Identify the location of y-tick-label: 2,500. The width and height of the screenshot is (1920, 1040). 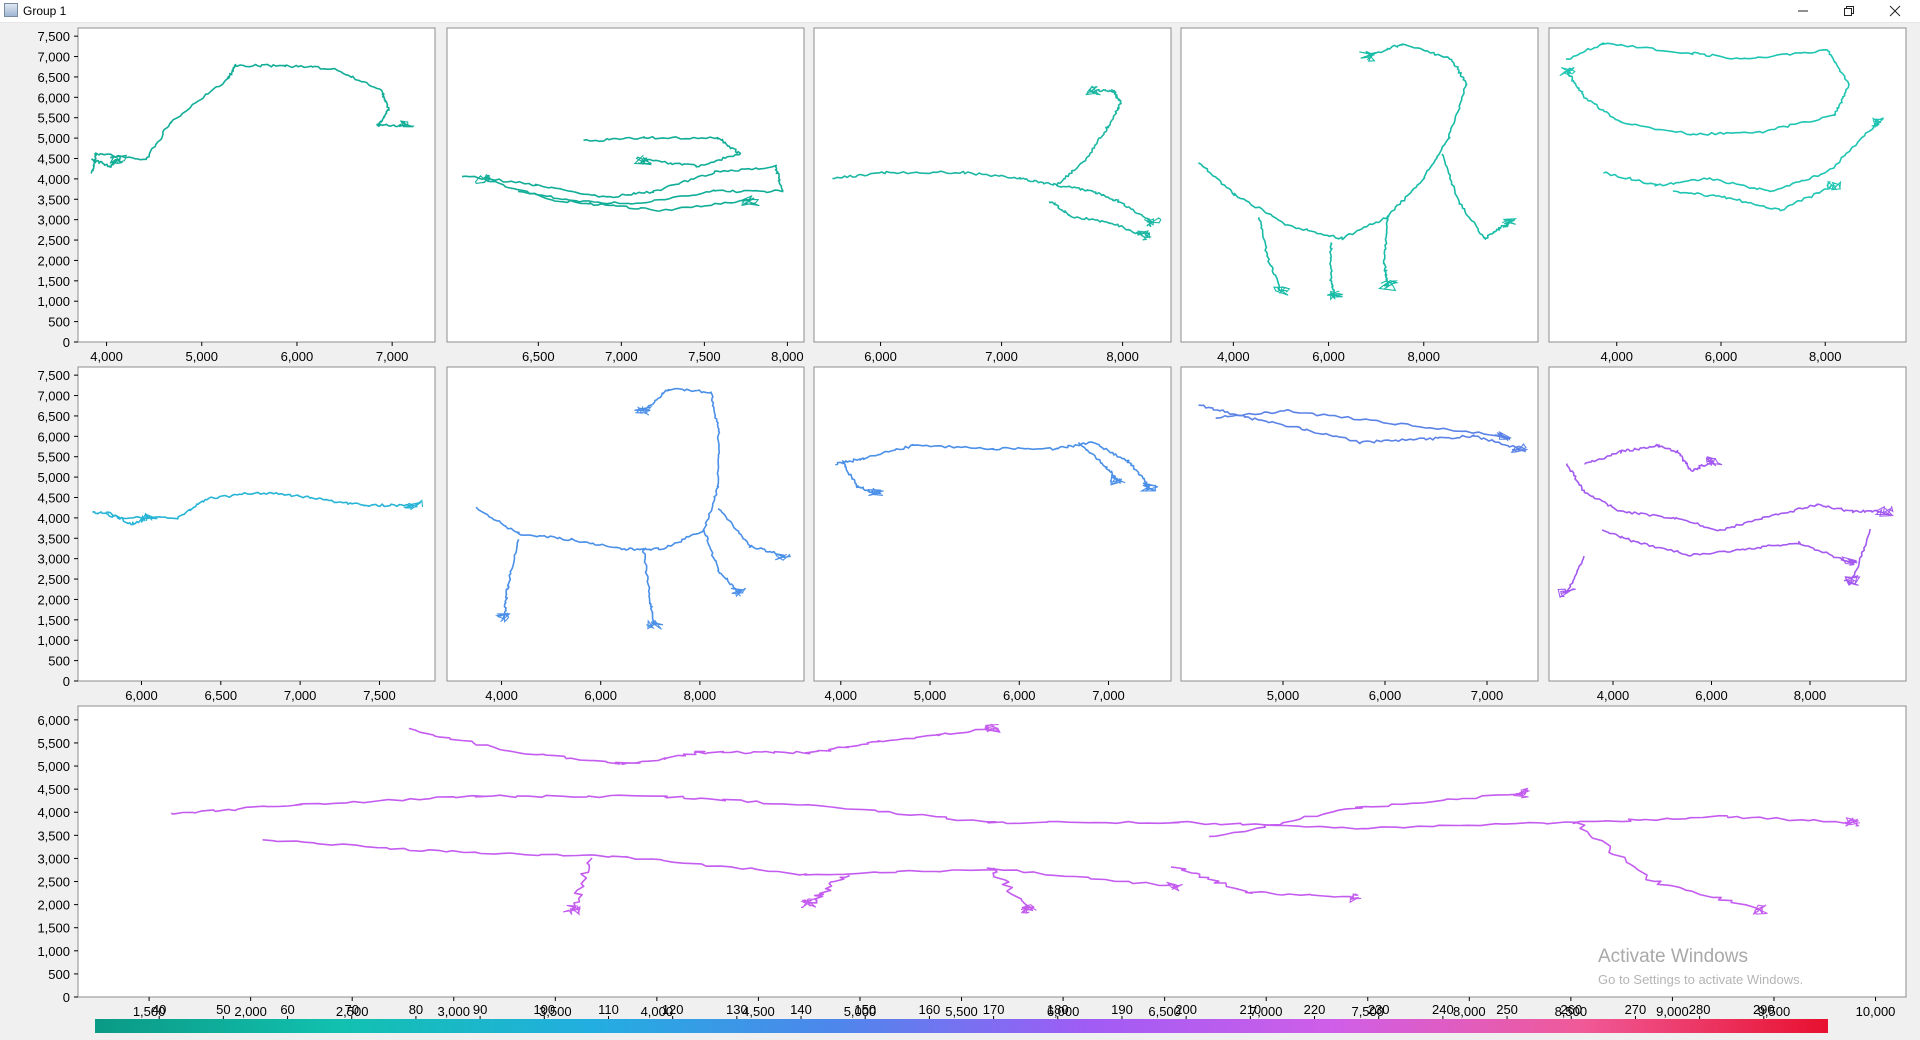
(53, 579).